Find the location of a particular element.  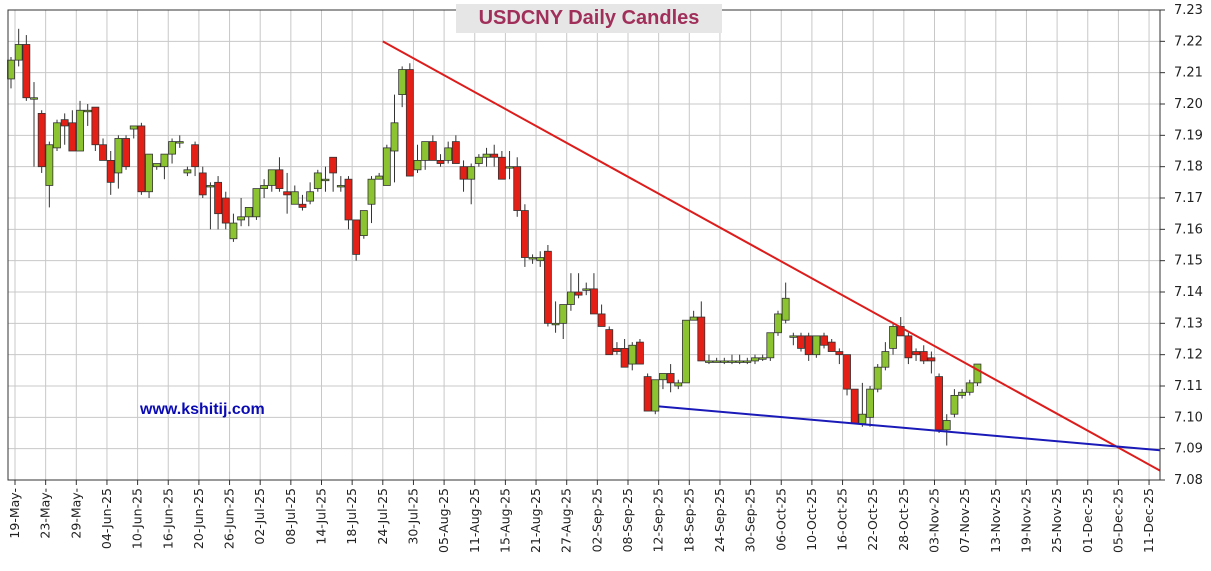

x-tick-label: 26-Jun-25 is located at coordinates (229, 518).